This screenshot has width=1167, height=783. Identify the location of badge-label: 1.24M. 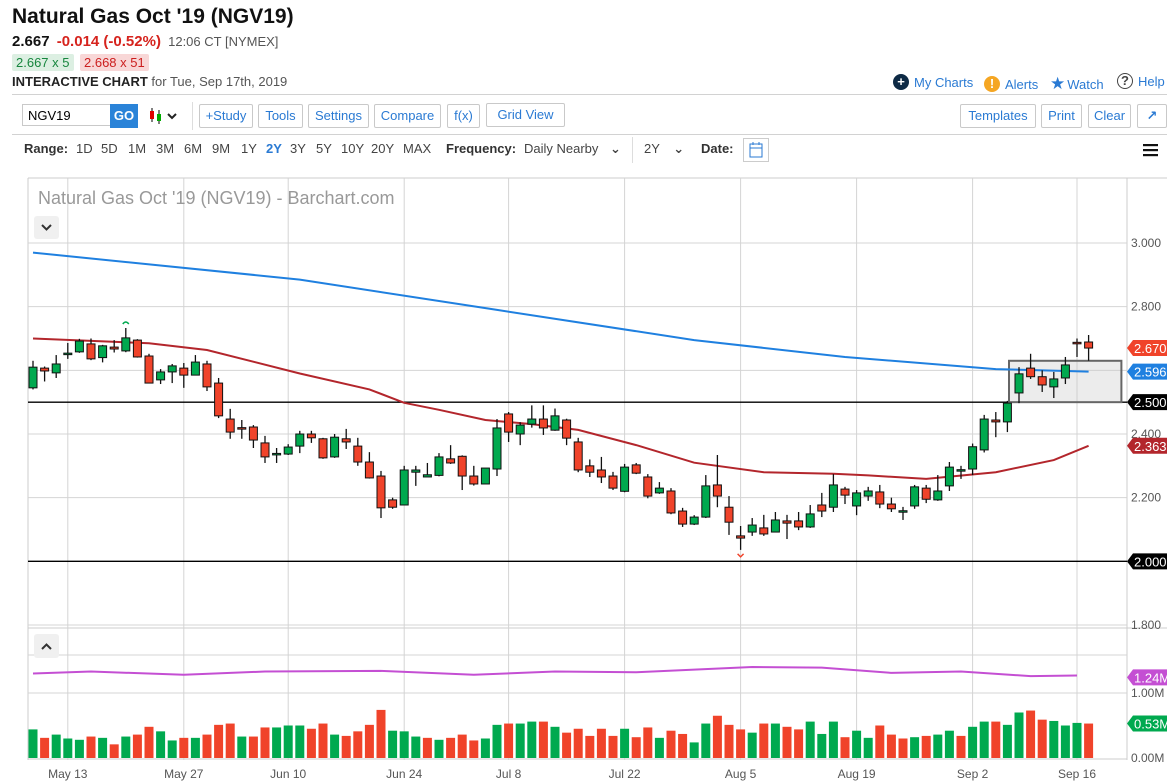
(1150, 677).